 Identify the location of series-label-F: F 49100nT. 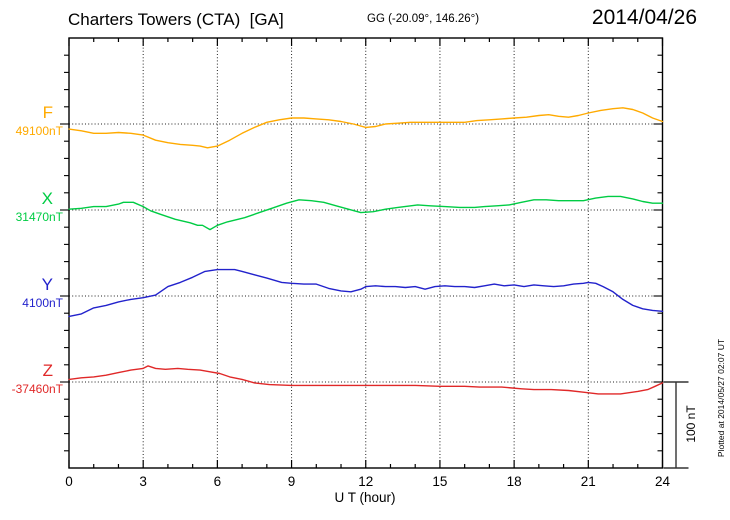
(31, 120).